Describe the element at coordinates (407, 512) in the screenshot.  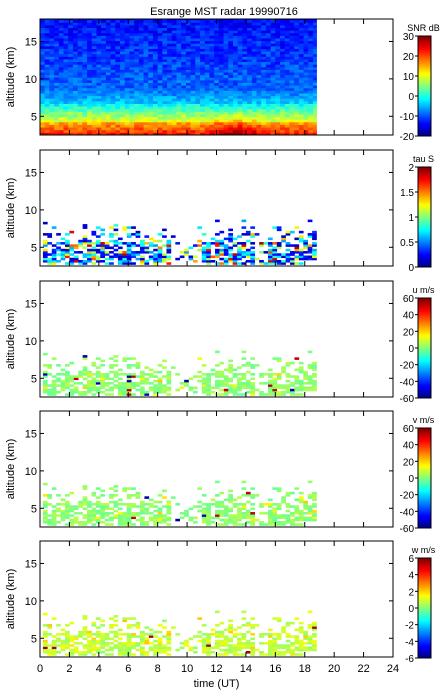
I see `colorbar-tick-label: -40` at that location.